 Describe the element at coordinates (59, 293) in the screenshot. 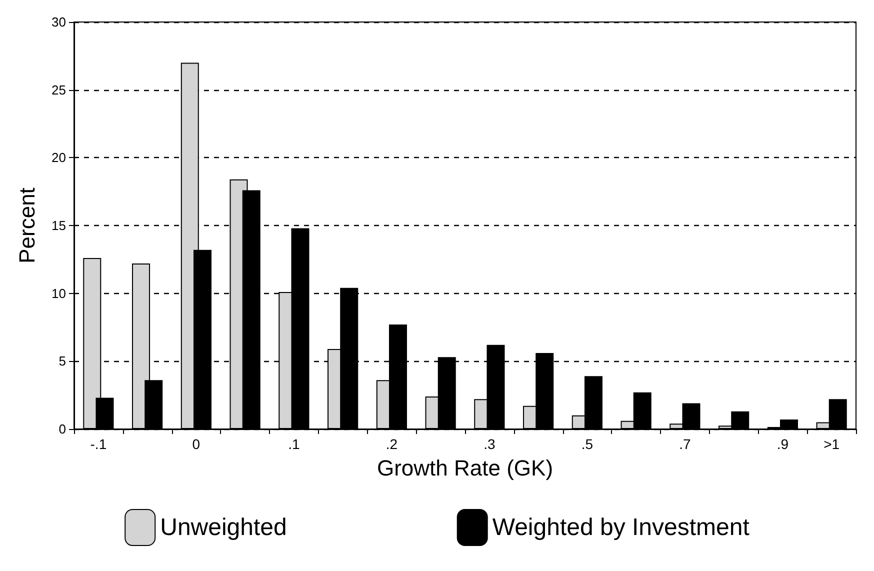

I see `y-tick-label: 10` at that location.